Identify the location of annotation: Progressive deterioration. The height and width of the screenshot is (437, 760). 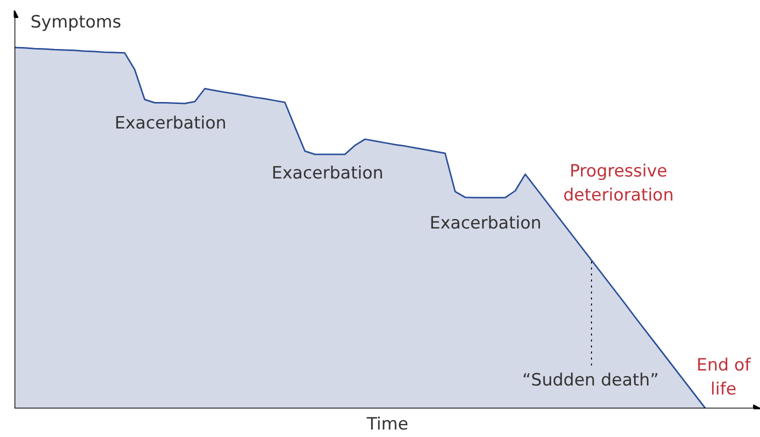
(618, 184).